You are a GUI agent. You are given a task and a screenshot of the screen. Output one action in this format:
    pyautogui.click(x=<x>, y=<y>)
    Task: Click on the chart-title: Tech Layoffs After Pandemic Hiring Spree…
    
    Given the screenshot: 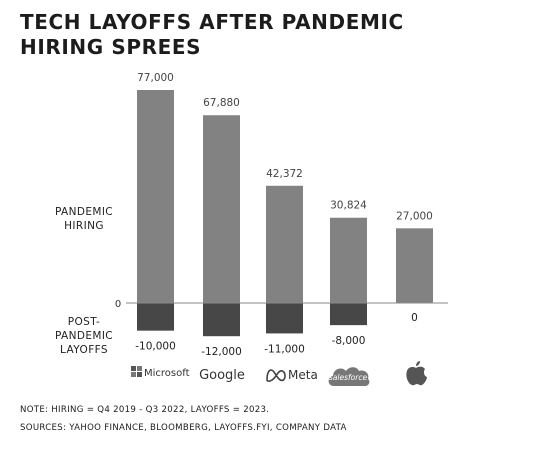 What is the action you would take?
    pyautogui.click(x=230, y=35)
    